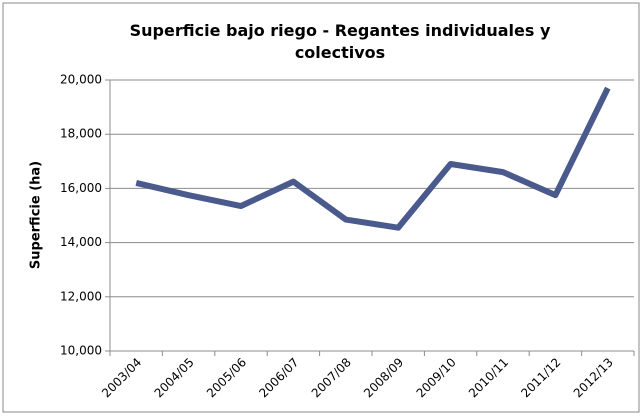 The image size is (643, 416). What do you see at coordinates (36, 215) in the screenshot?
I see `y-axis-label: Superficie (ha)` at bounding box center [36, 215].